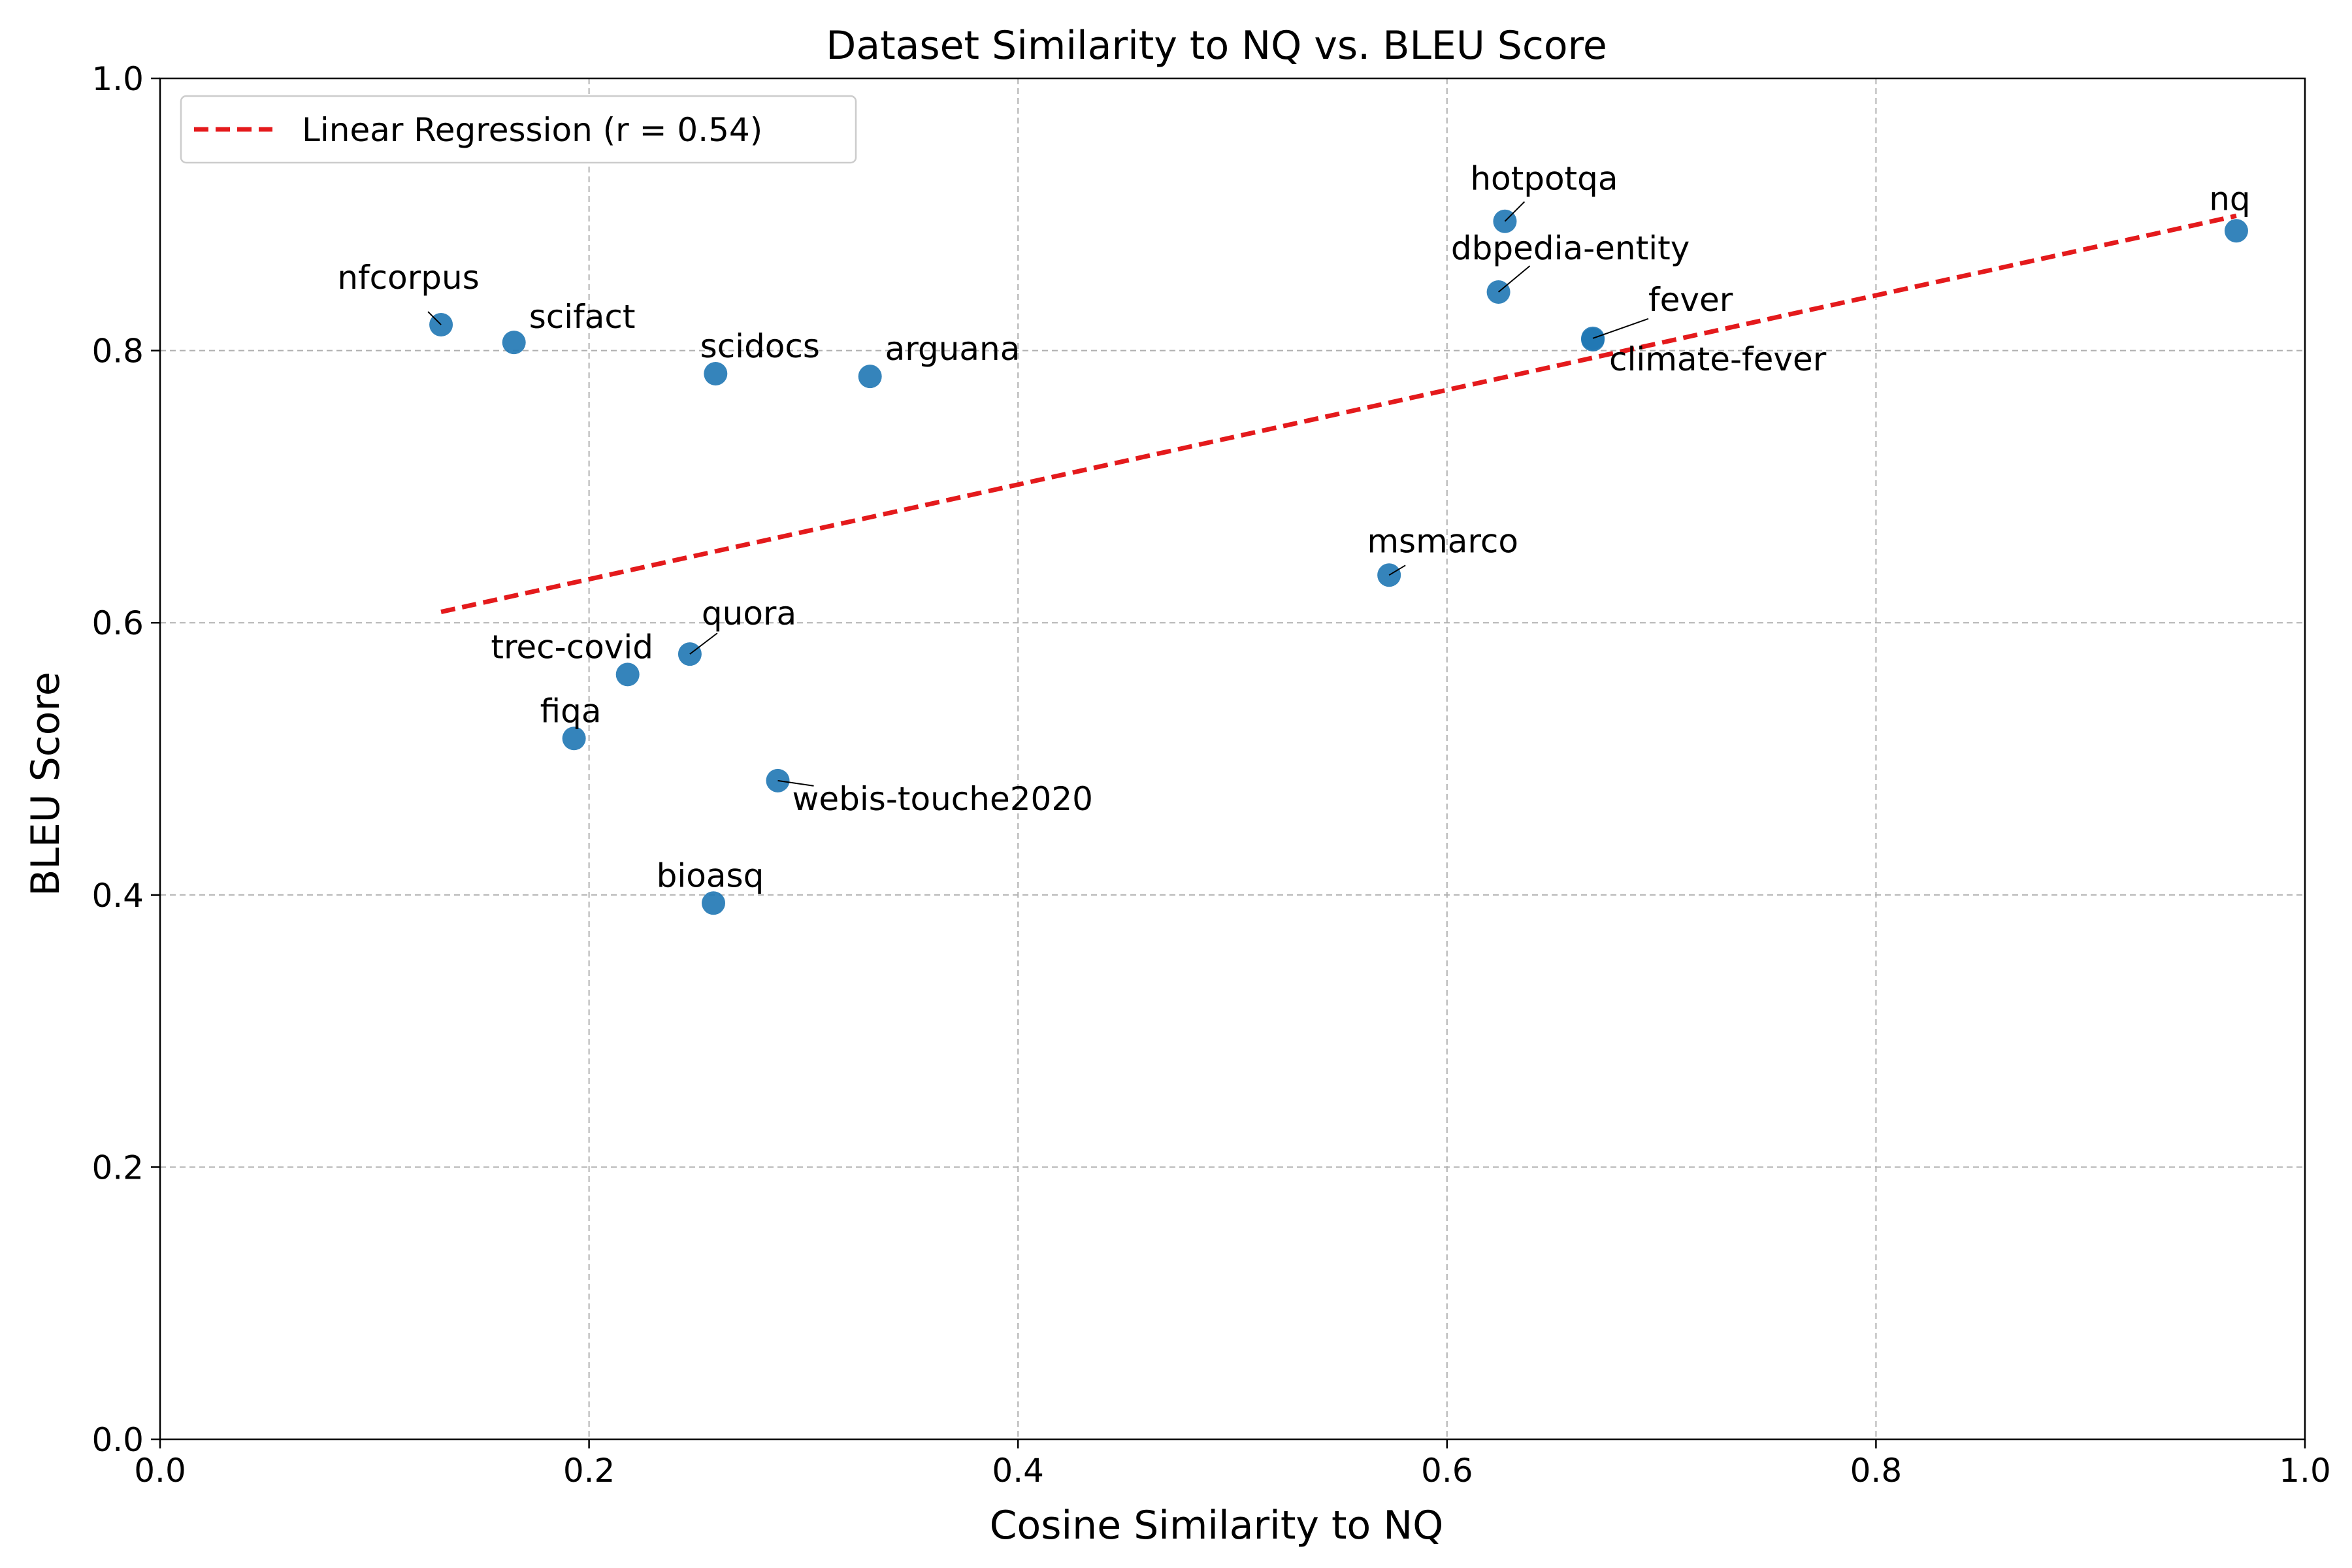 The image size is (2352, 1568). What do you see at coordinates (589, 1471) in the screenshot?
I see `x-tick-label: 0.2` at bounding box center [589, 1471].